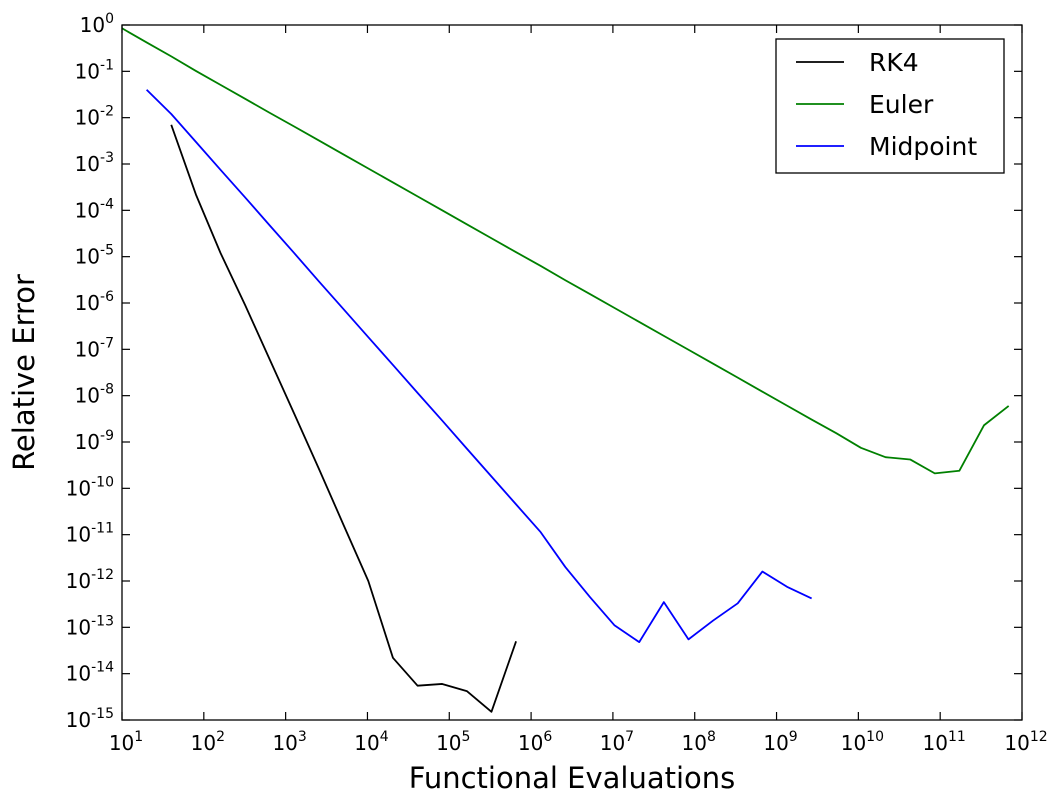 The height and width of the screenshot is (793, 1048). I want to click on y-tick-label: 10⁻⁶, so click(95, 302).